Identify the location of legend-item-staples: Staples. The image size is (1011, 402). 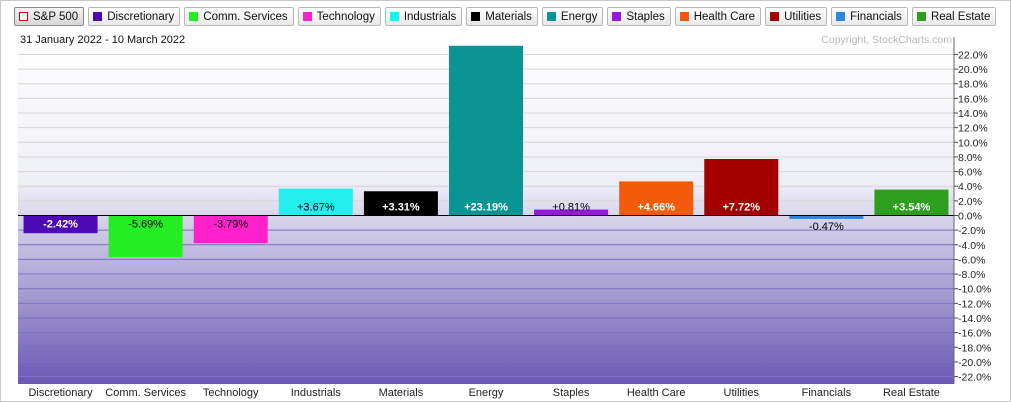
(639, 16).